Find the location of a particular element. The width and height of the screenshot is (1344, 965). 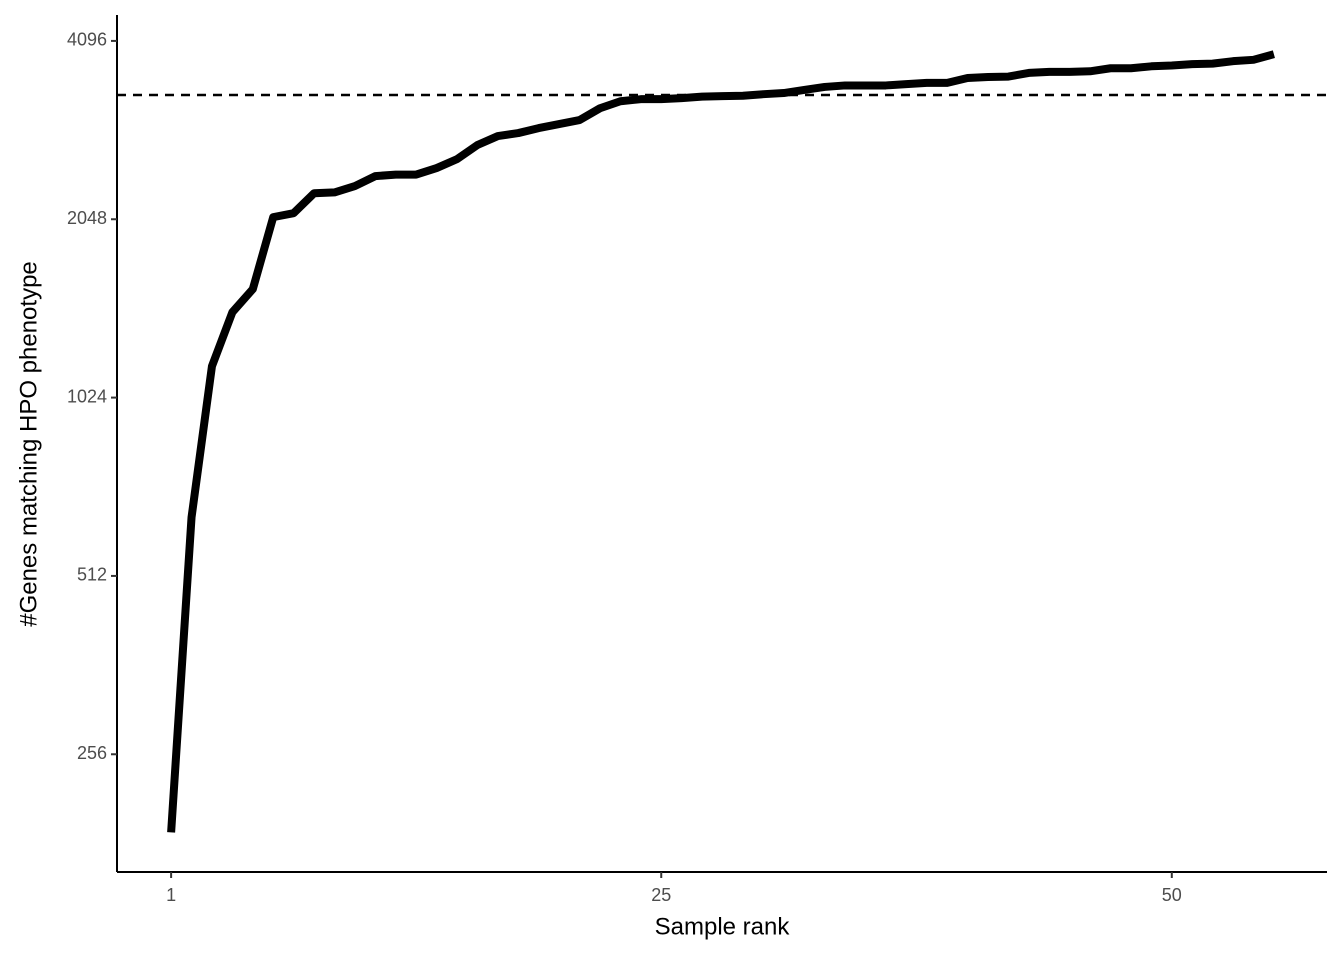

y-tick-label: 1024 is located at coordinates (87, 396).